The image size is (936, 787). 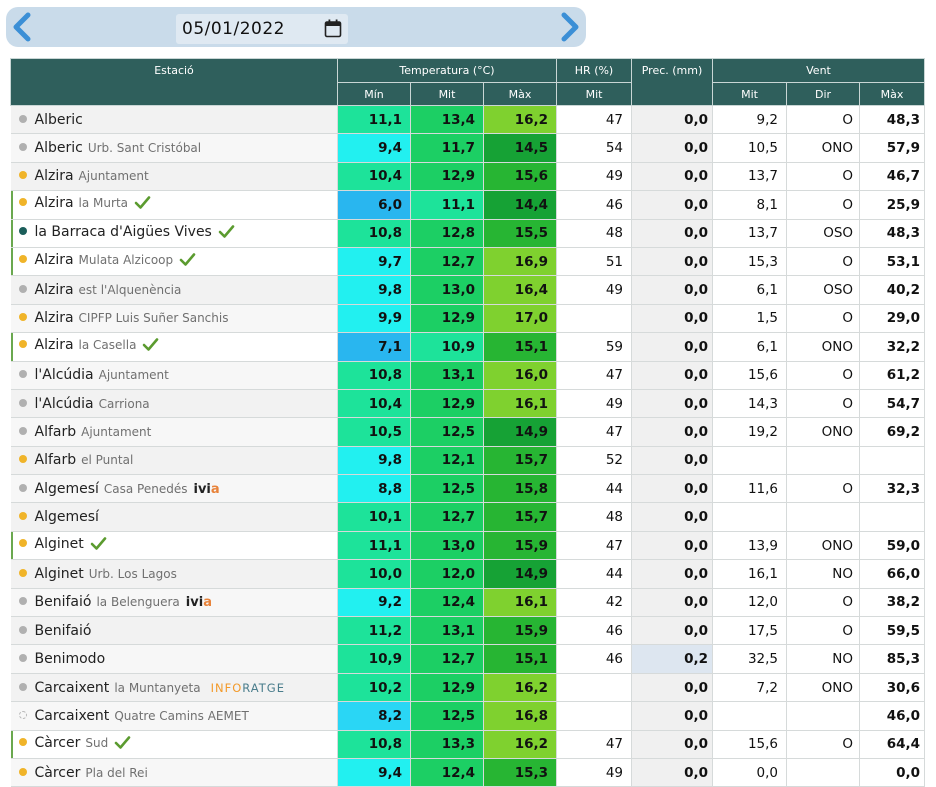 I want to click on station-name: la Barraca d'Aigües Vives, so click(x=123, y=231).